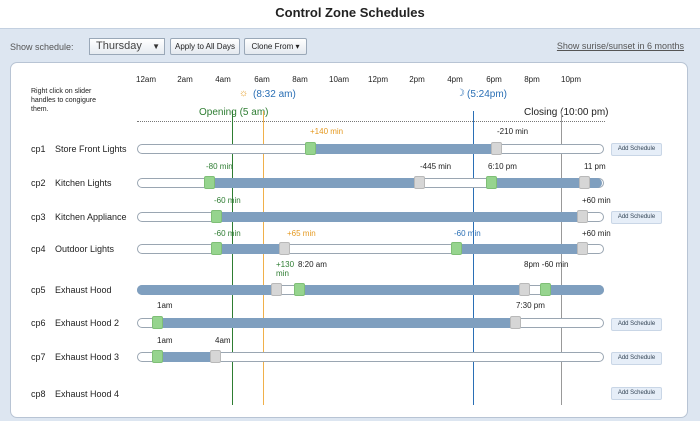 The height and width of the screenshot is (421, 700). What do you see at coordinates (165, 340) in the screenshot?
I see `offset-label: 1am` at bounding box center [165, 340].